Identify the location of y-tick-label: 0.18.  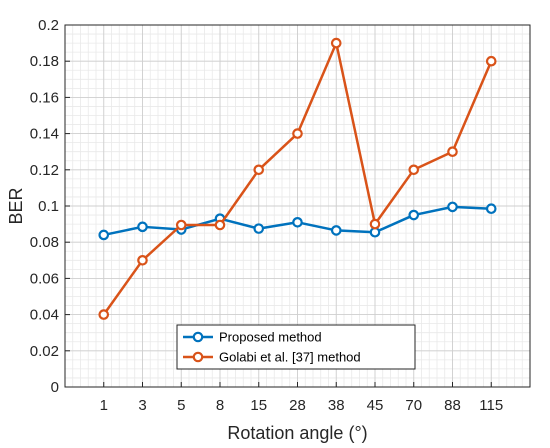
(44, 61).